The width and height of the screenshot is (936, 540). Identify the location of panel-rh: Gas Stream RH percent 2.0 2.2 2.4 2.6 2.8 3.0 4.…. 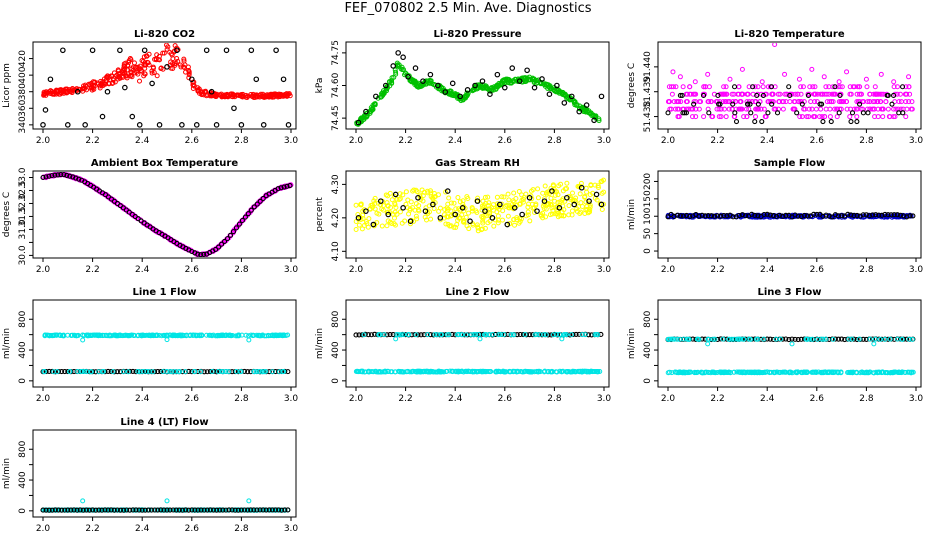
(463, 216).